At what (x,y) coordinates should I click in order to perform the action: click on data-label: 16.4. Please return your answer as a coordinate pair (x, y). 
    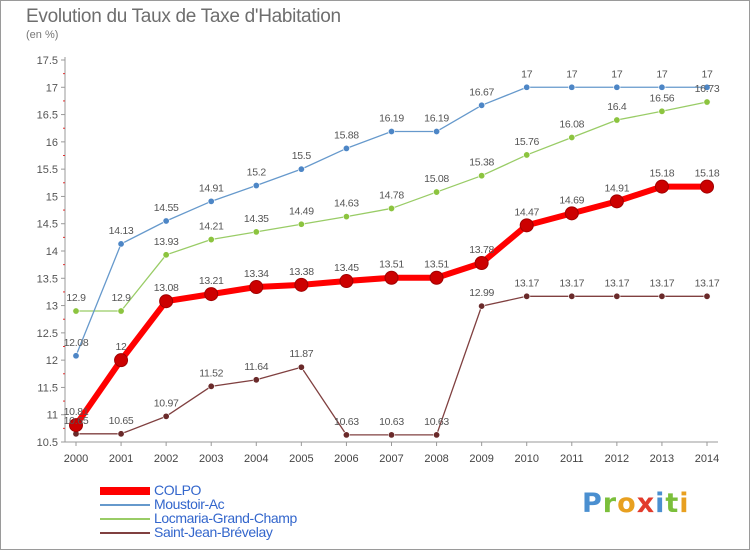
    Looking at the image, I should click on (617, 107).